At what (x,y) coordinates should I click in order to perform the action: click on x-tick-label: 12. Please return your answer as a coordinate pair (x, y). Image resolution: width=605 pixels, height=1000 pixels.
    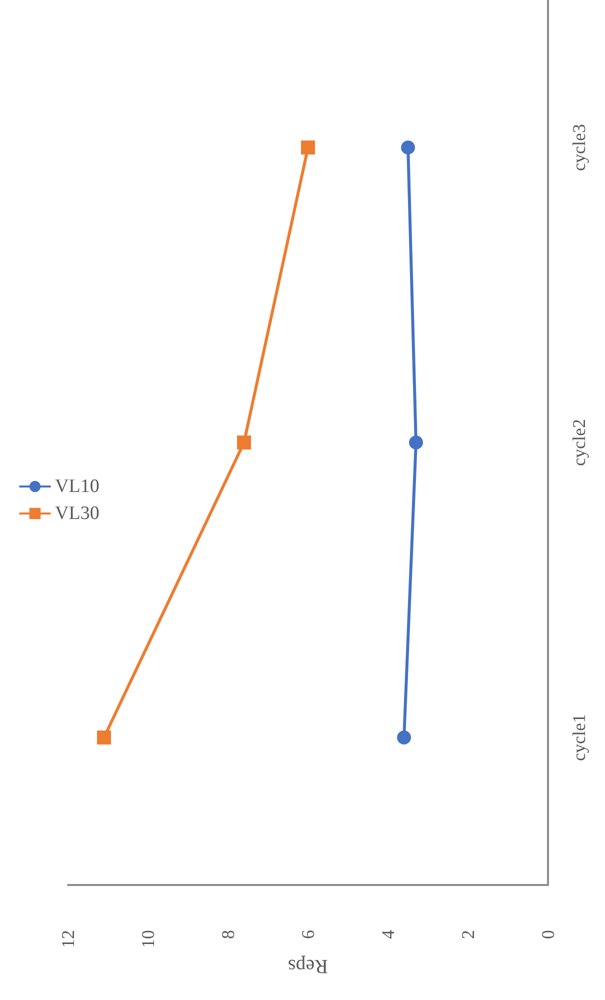
    Looking at the image, I should click on (68, 939).